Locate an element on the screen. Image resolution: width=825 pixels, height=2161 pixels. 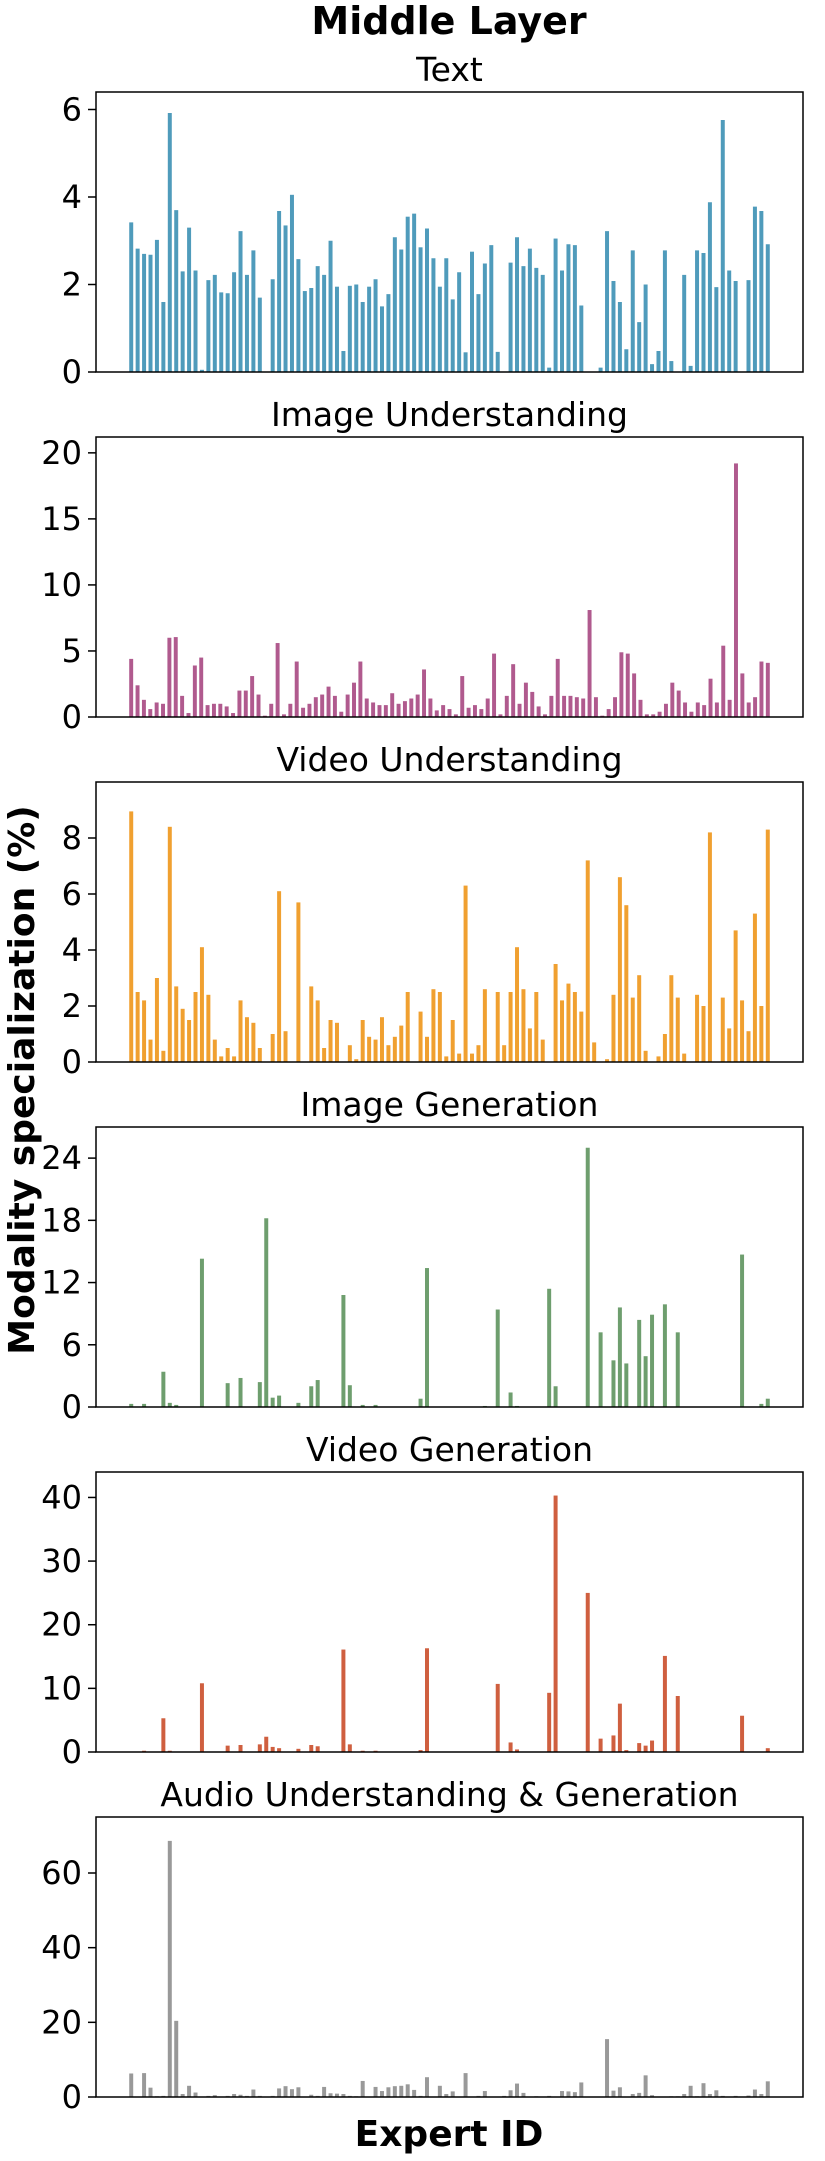
y-tick-label: 4 is located at coordinates (72, 950).